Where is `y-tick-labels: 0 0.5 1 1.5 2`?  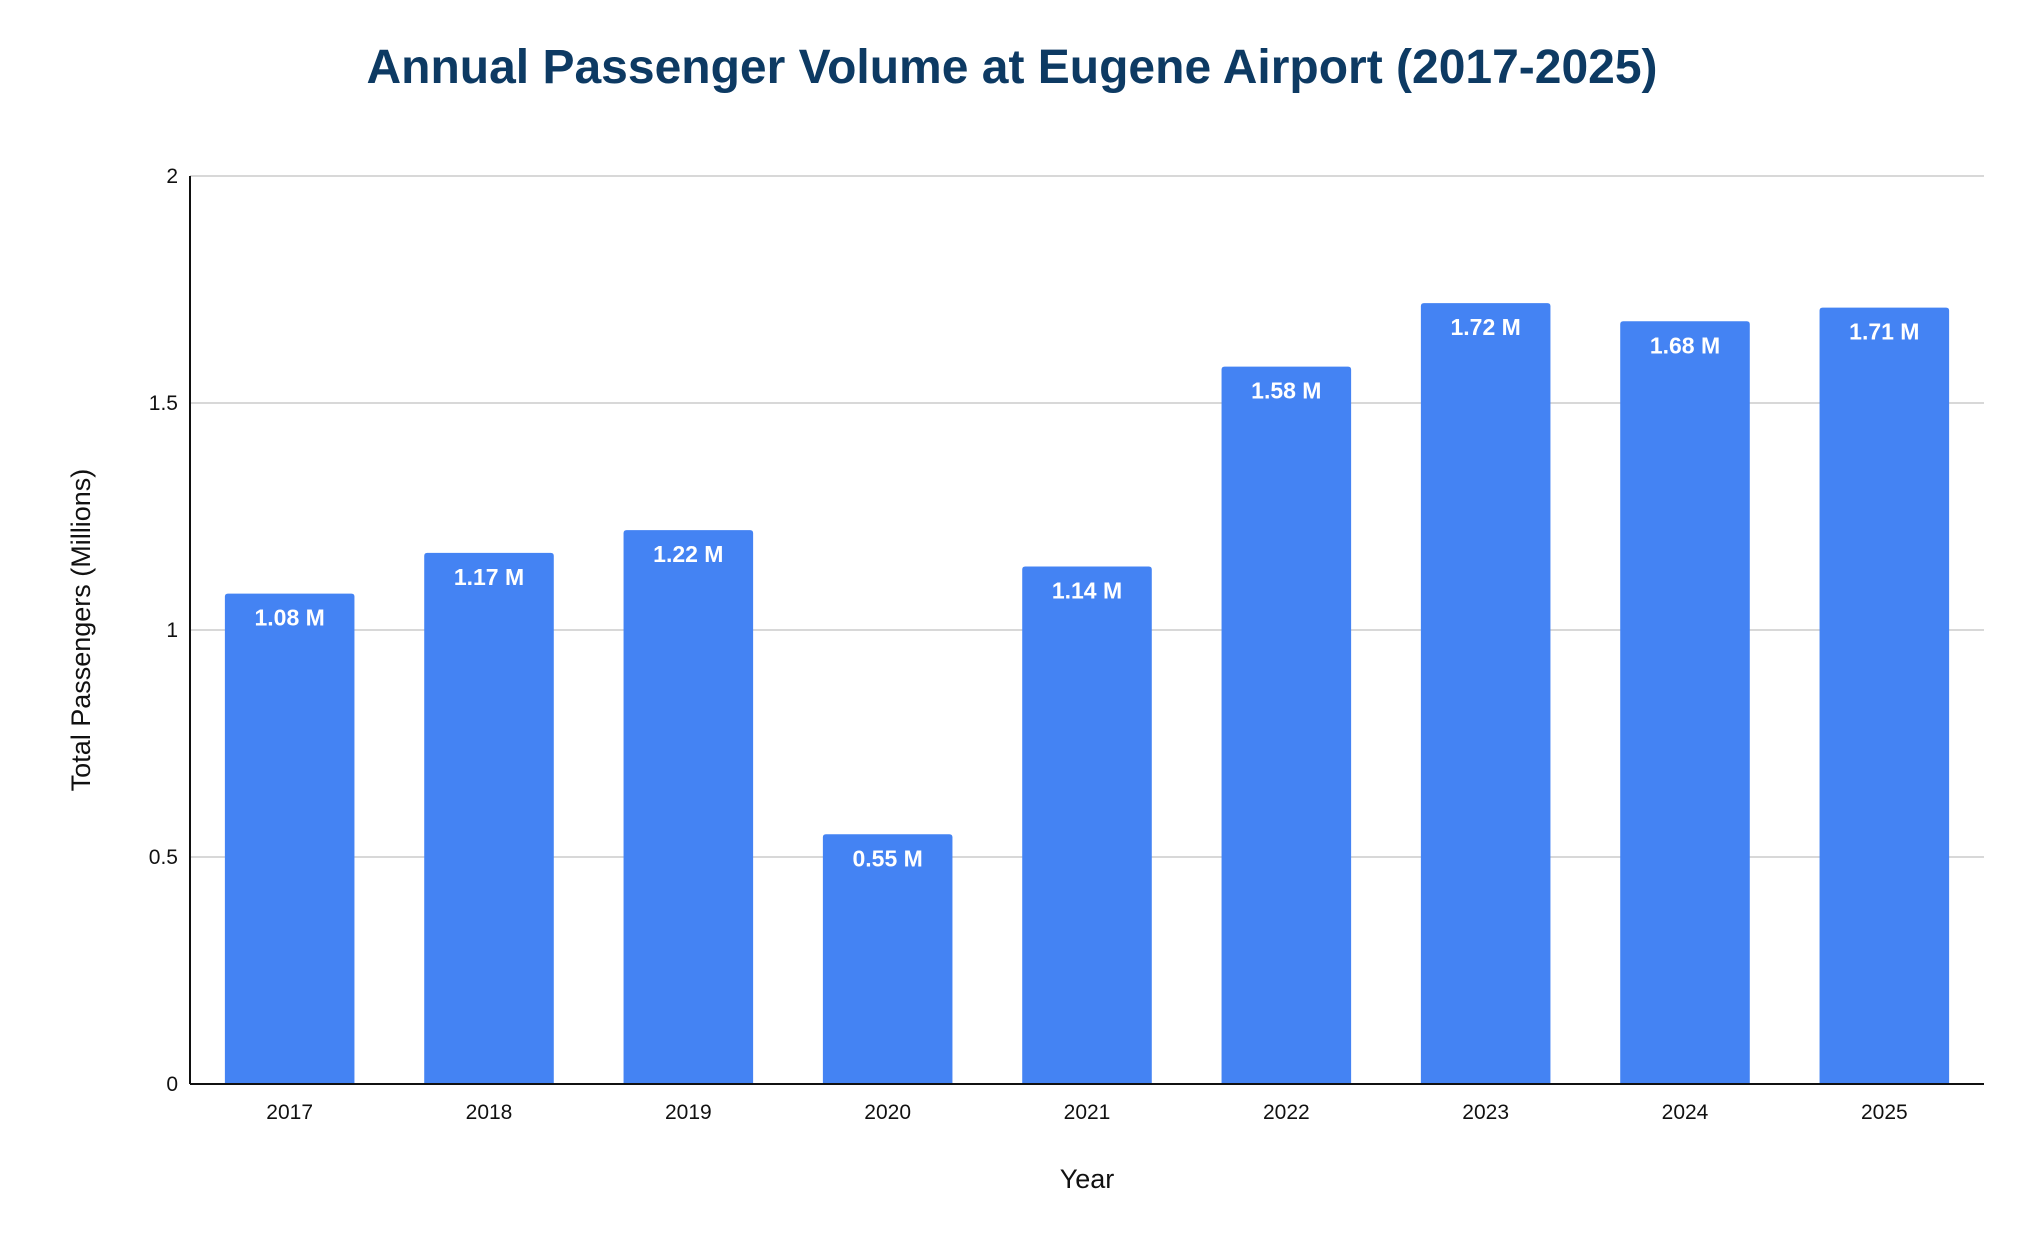 y-tick-labels: 0 0.5 1 1.5 2 is located at coordinates (163, 630).